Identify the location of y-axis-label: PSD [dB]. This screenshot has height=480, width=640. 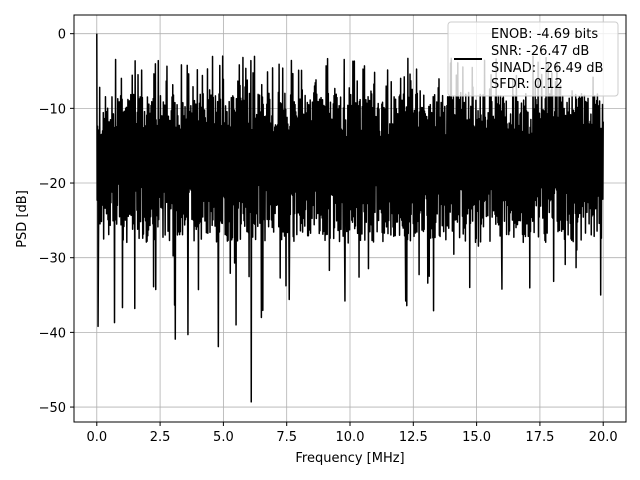
(22, 219).